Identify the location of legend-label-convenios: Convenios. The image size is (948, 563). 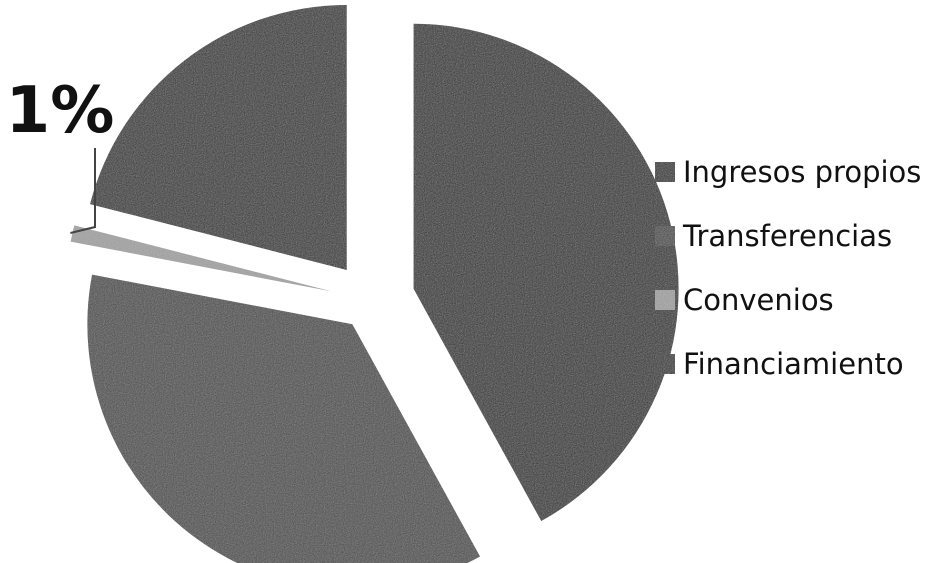
(758, 300).